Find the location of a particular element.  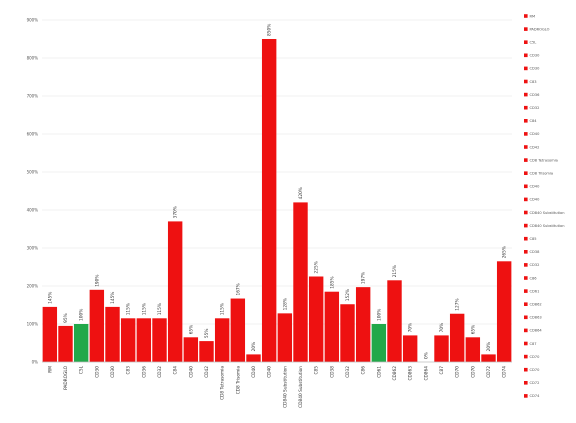

legend-entry: CD864 is located at coordinates (536, 331).